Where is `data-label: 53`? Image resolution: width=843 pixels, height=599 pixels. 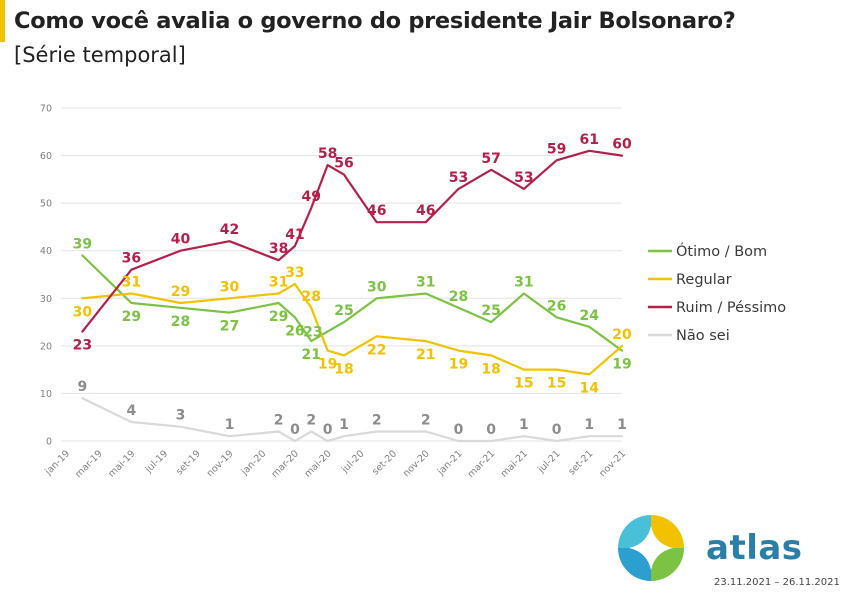 data-label: 53 is located at coordinates (458, 178).